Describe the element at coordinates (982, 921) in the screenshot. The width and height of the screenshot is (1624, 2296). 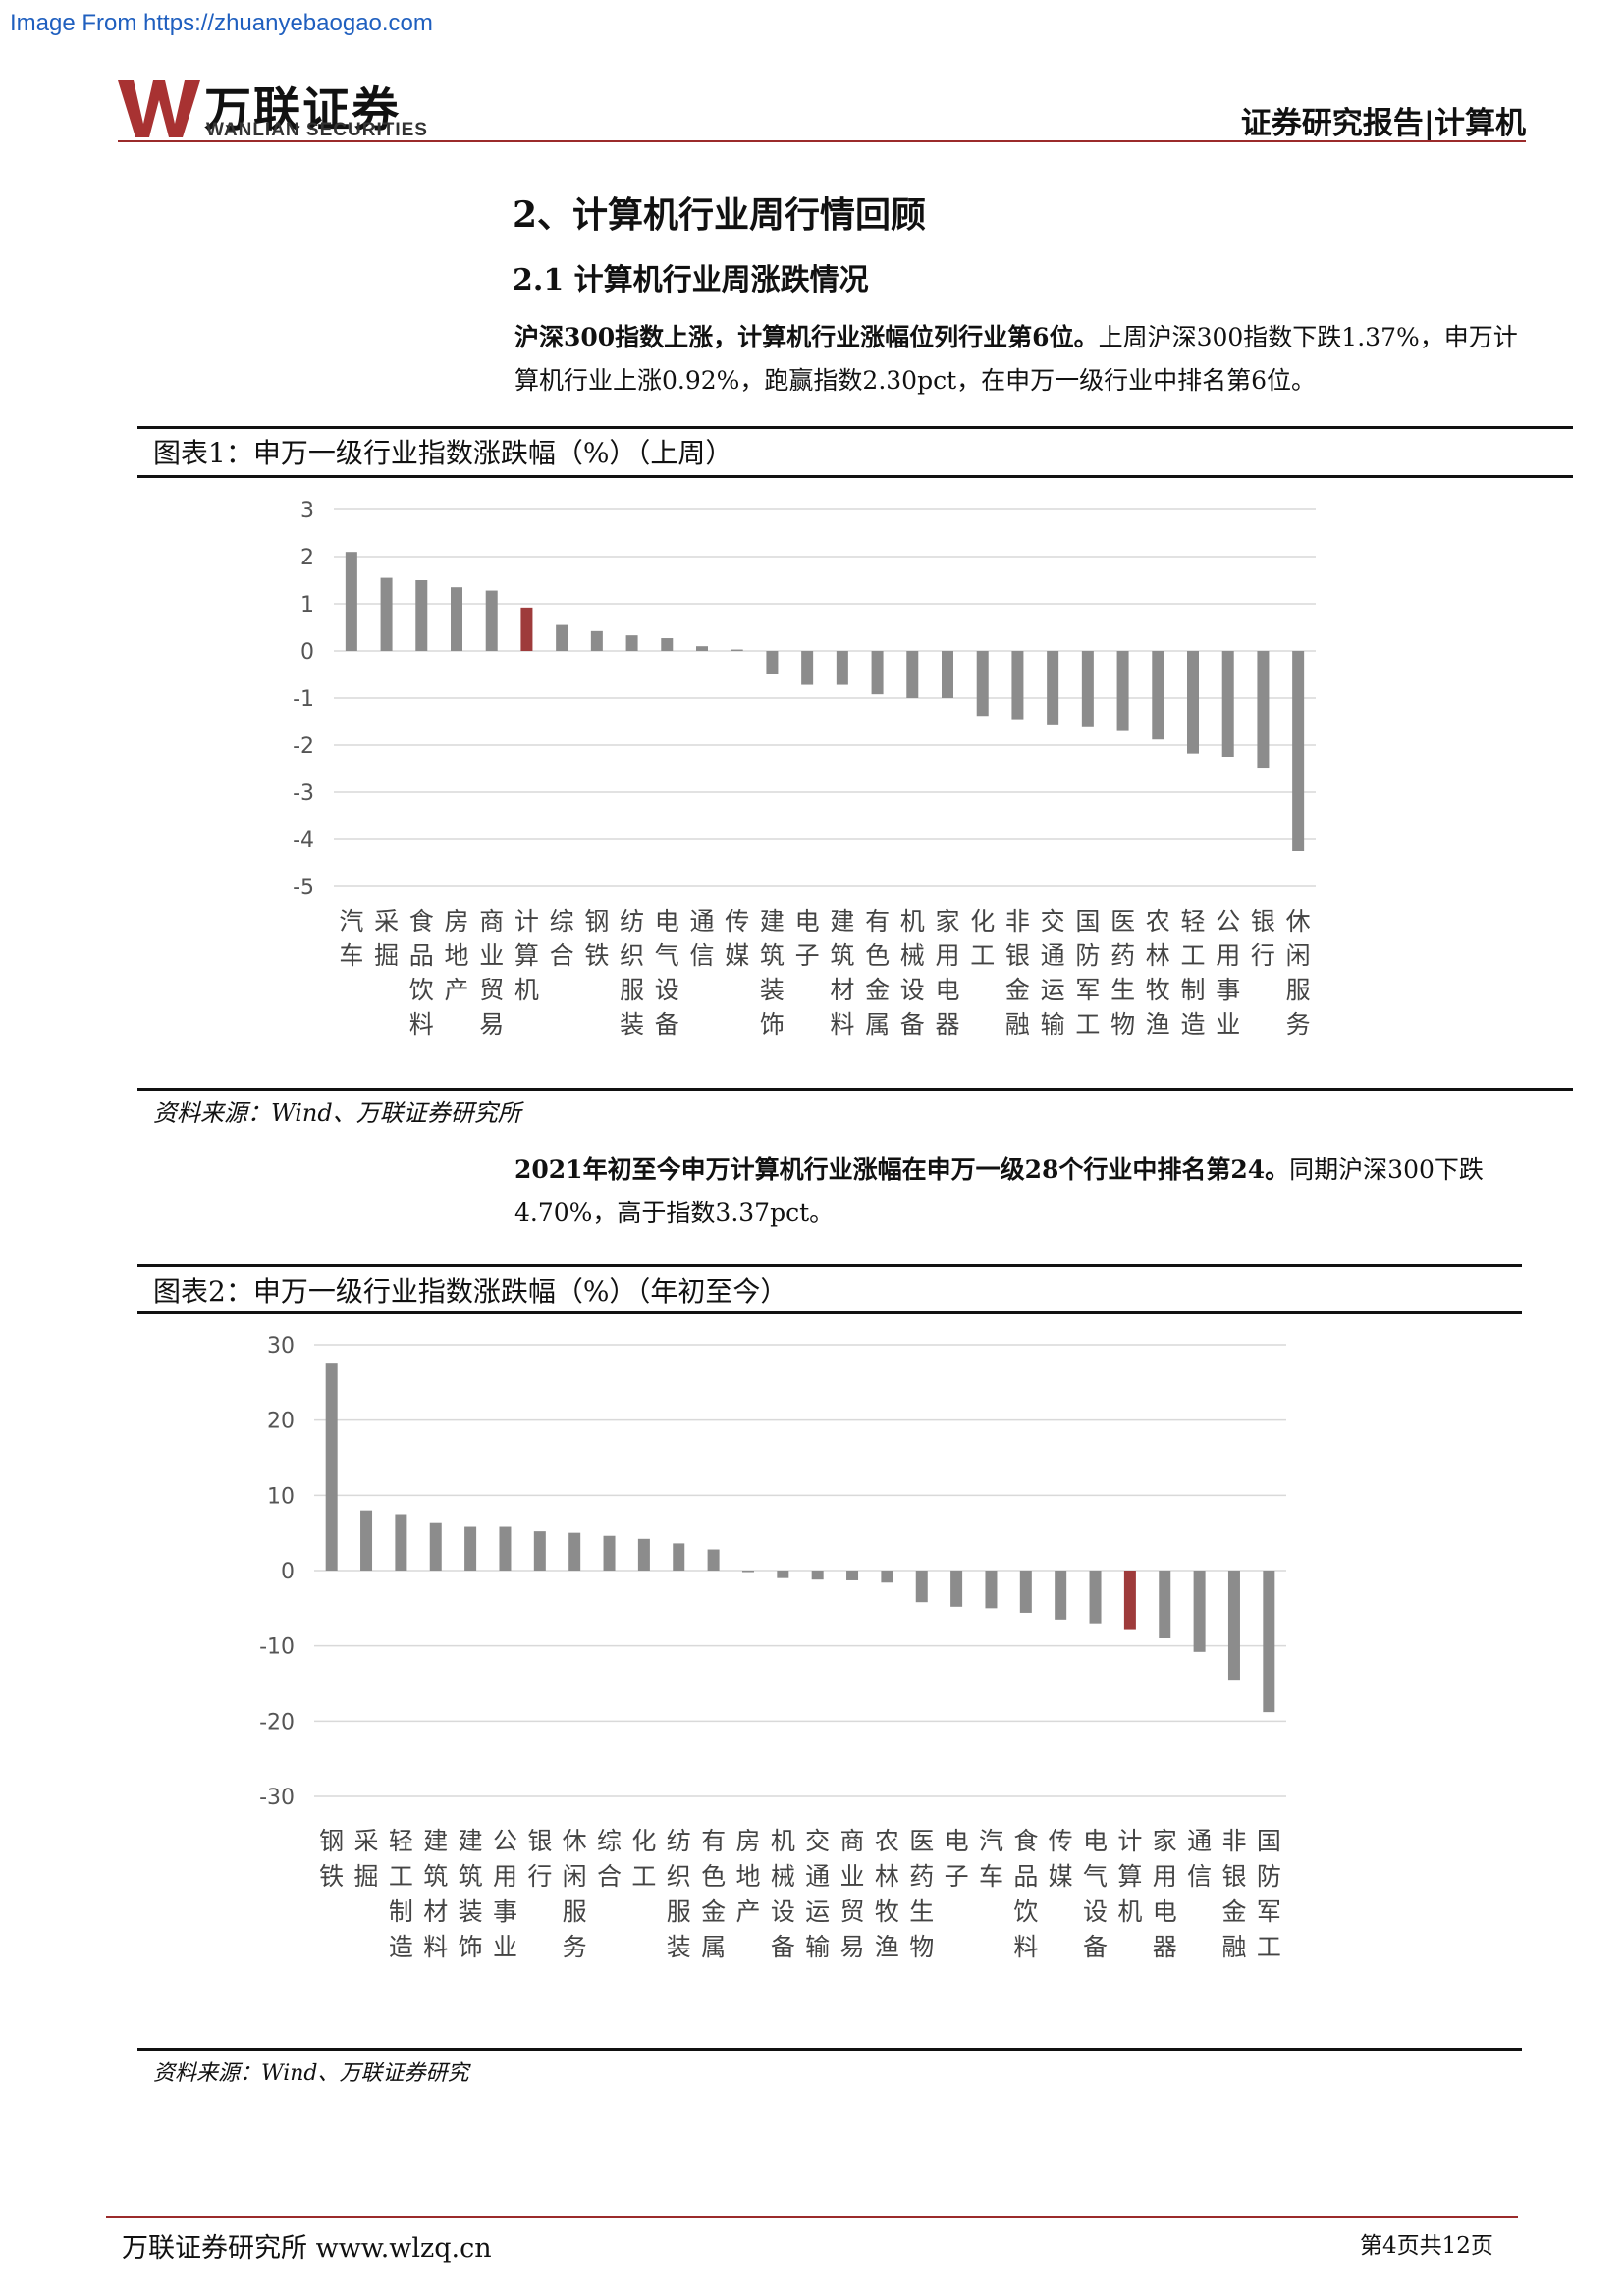
I see `x-category-label-char: 化` at that location.